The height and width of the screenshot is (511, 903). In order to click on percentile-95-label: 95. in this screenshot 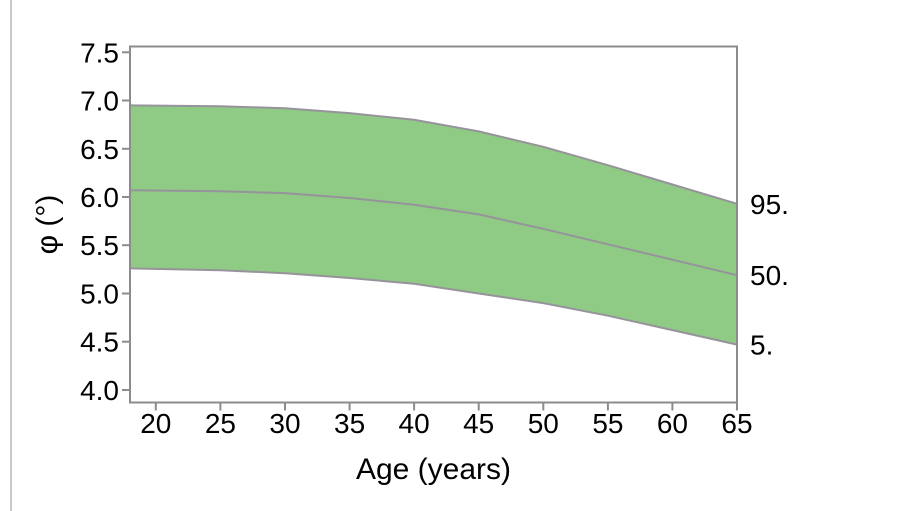, I will do `click(769, 204)`.